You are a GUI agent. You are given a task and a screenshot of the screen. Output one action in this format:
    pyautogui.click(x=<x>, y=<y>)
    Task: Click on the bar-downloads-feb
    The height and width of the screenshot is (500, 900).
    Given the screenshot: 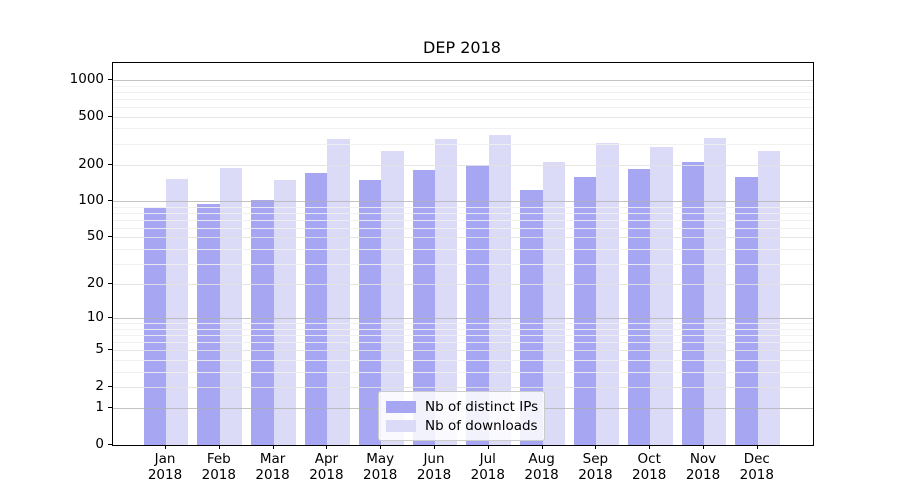 What is the action you would take?
    pyautogui.click(x=231, y=306)
    